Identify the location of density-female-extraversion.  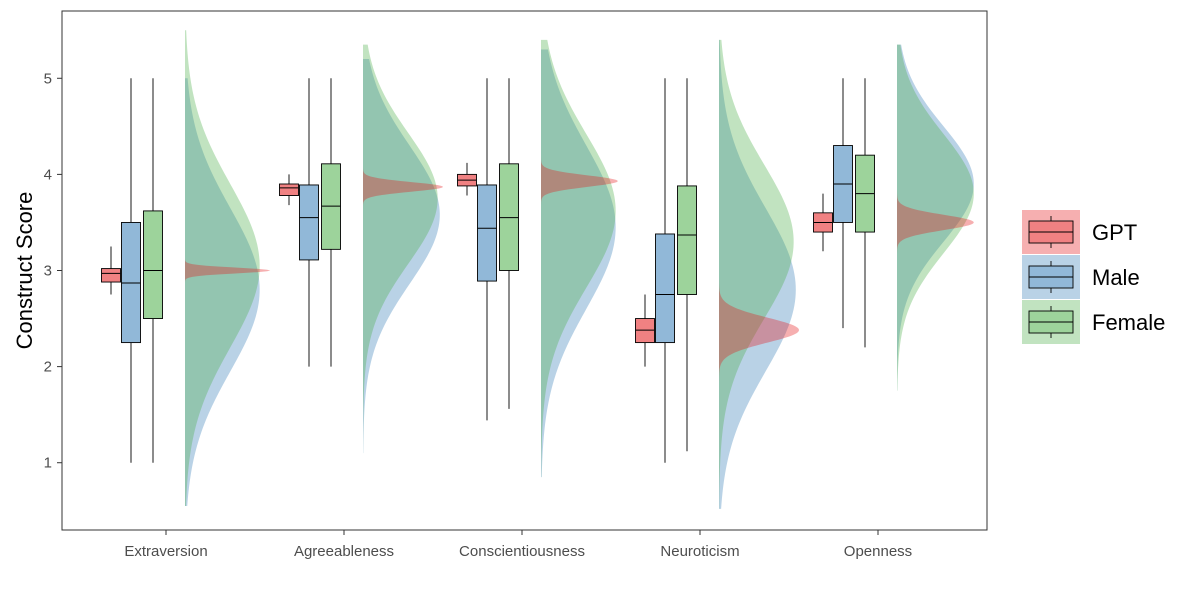
(222, 268).